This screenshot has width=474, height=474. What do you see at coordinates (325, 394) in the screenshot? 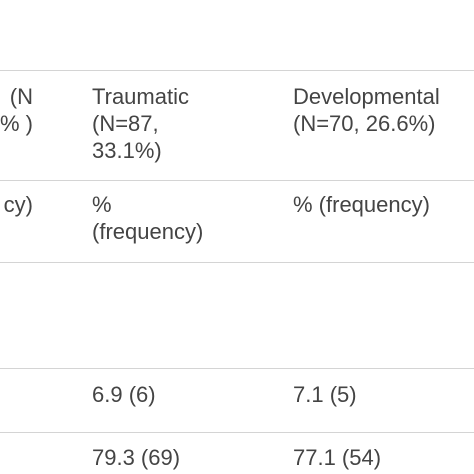
I see `cell-text: 7.1 (5)` at bounding box center [325, 394].